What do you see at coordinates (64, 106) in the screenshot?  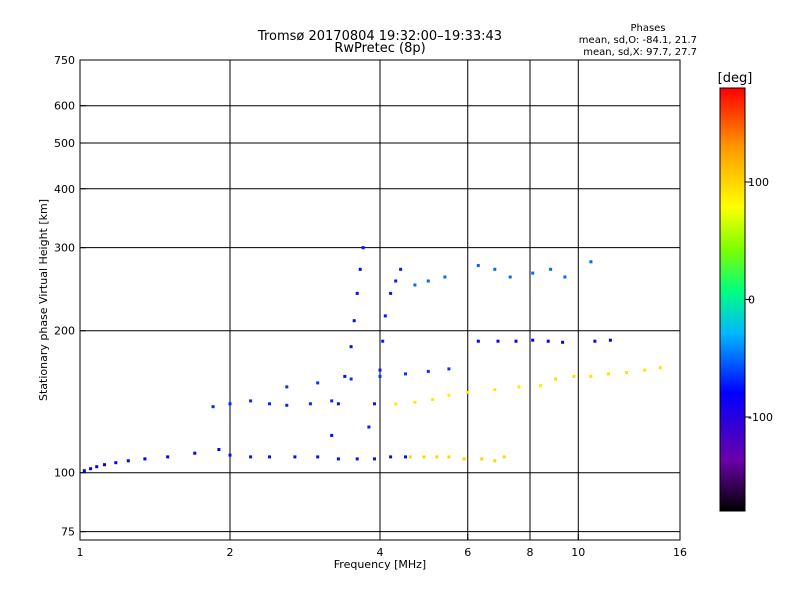 I see `y-tick-label: 600` at bounding box center [64, 106].